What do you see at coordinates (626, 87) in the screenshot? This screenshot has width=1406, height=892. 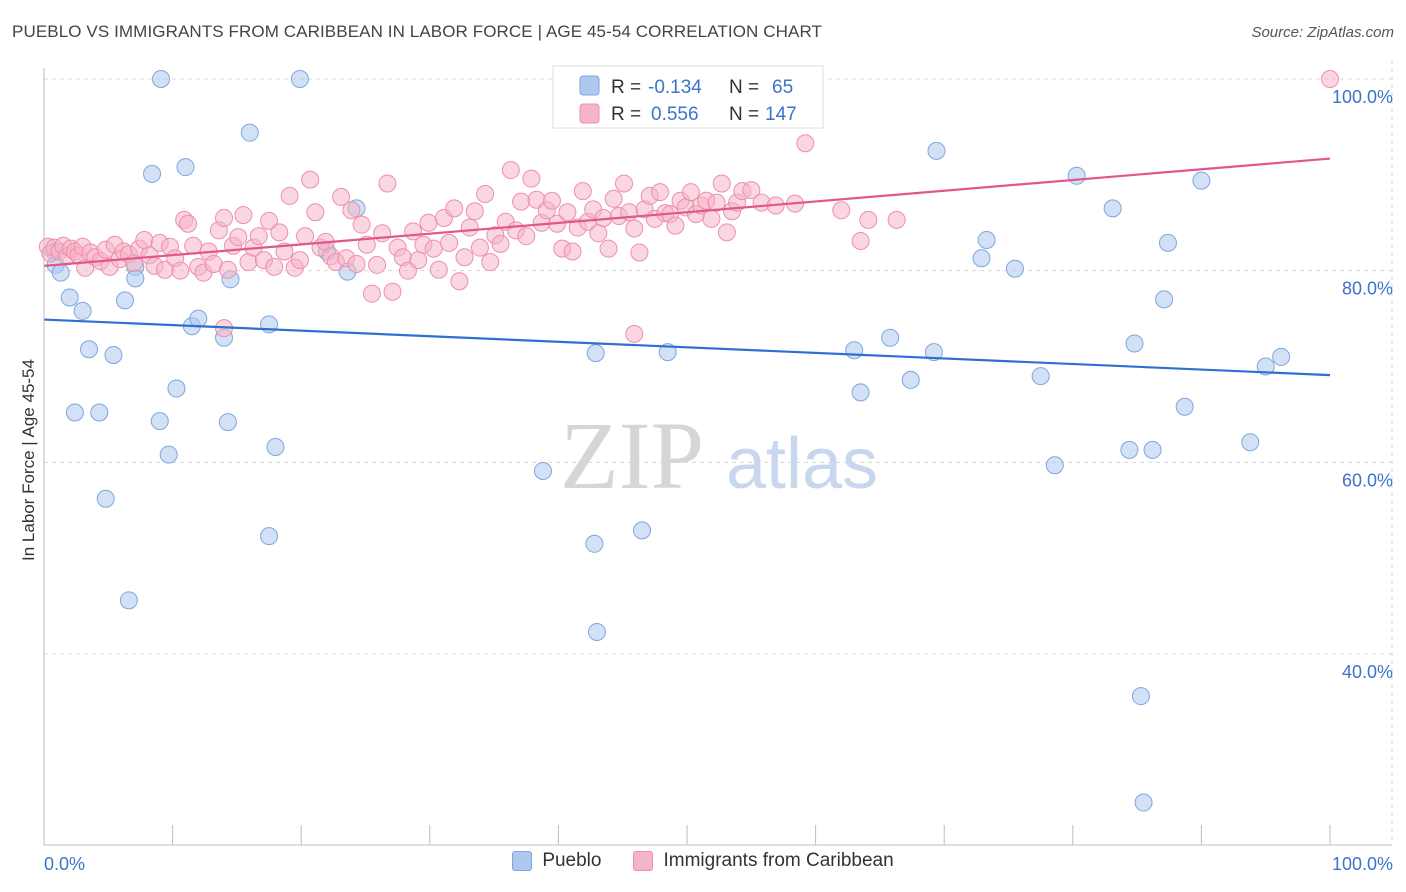 I see `legend-r-label-1: R =` at bounding box center [626, 87].